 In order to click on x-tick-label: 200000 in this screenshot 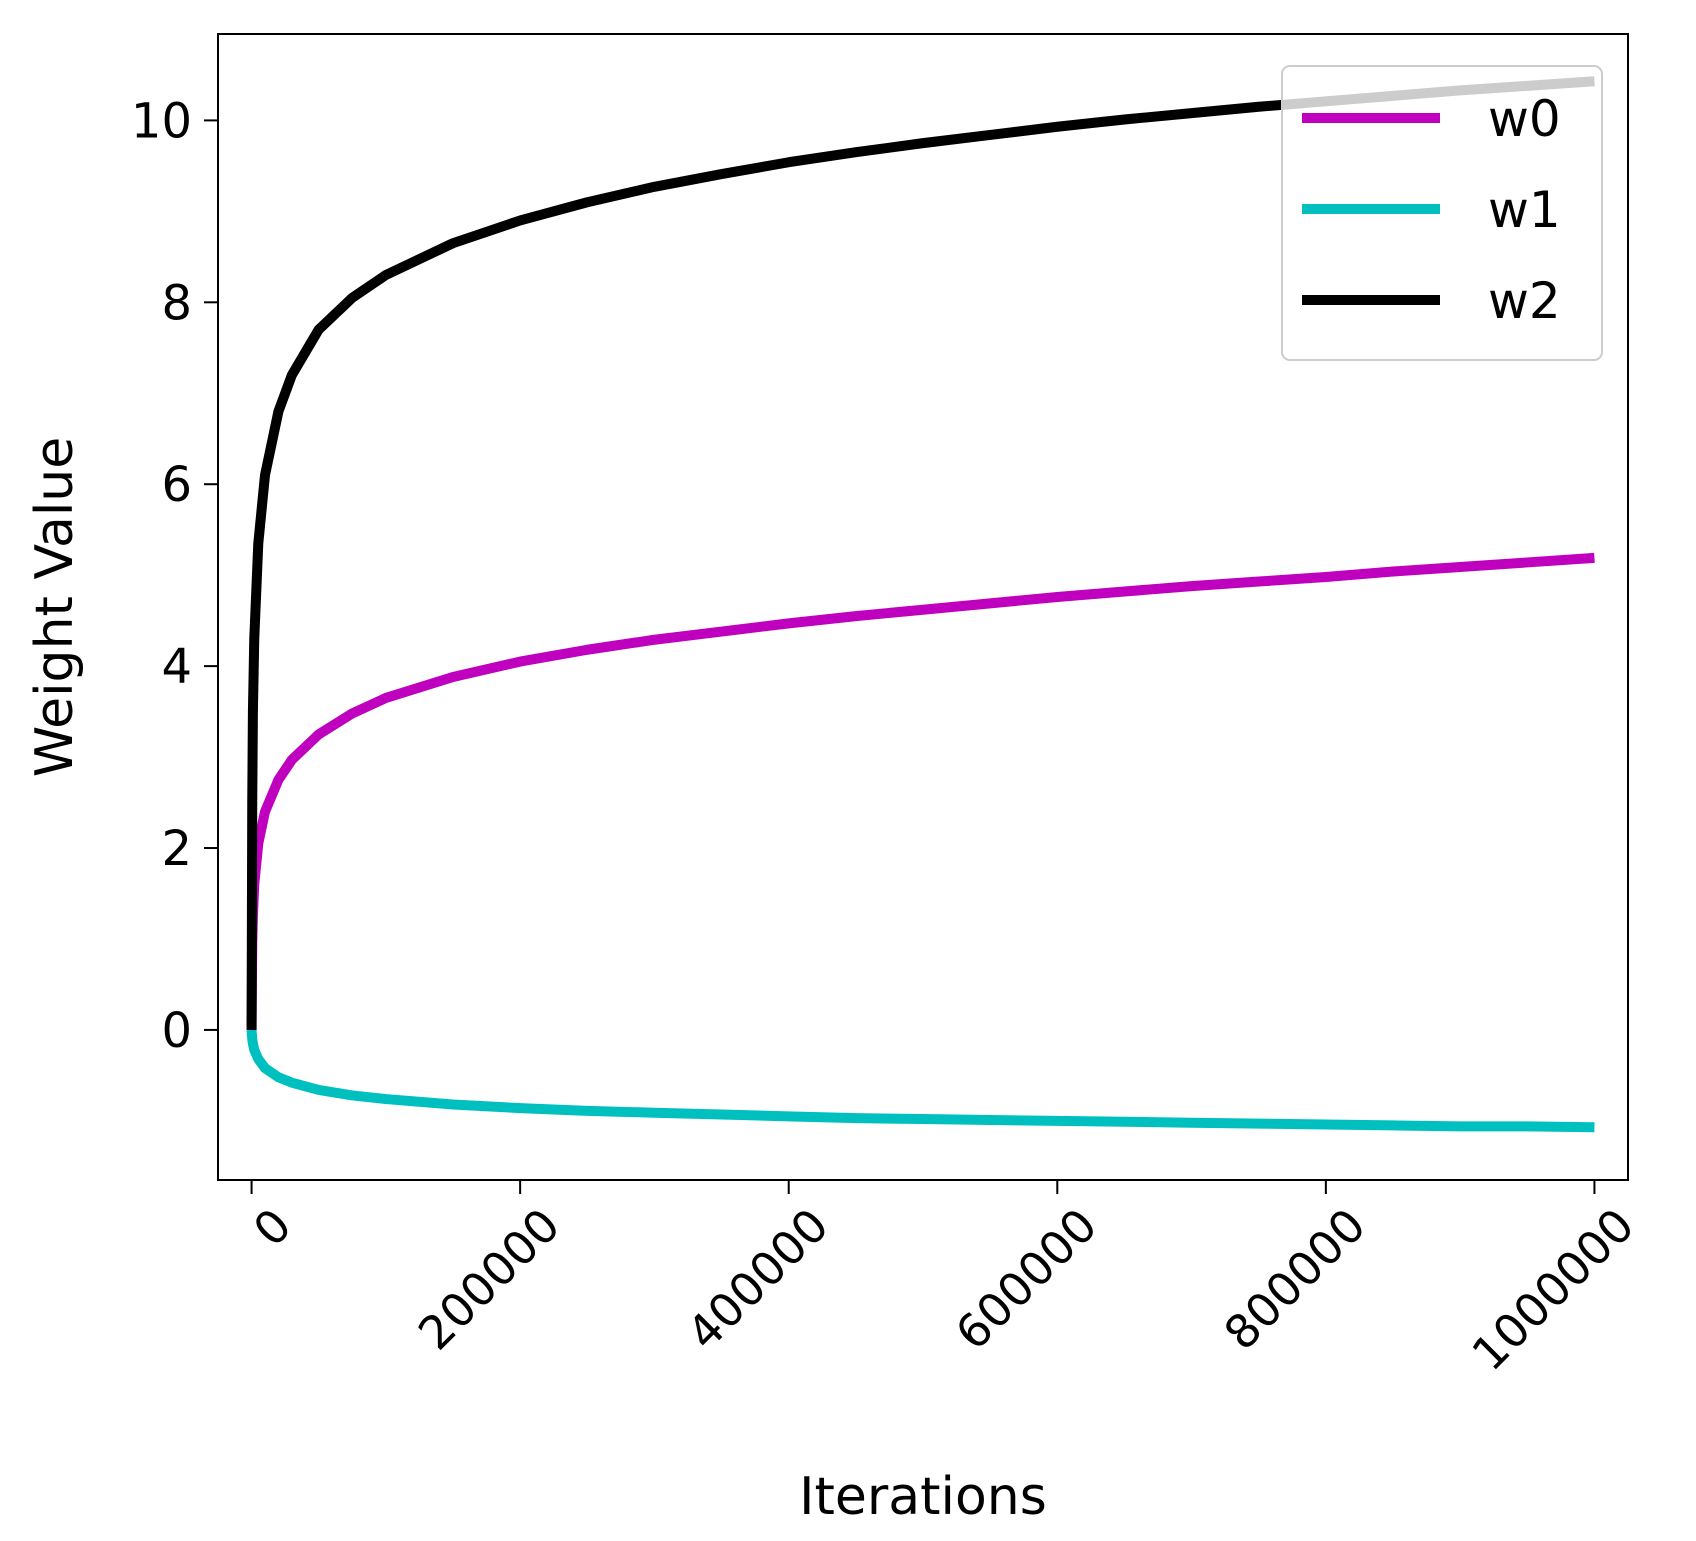, I will do `click(489, 1279)`.